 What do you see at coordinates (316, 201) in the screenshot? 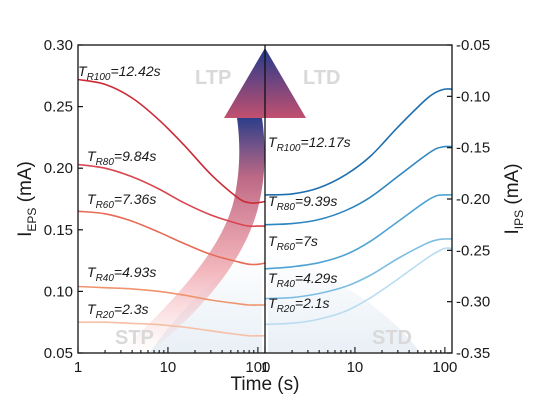
I see `annotation-value: =9.39s` at bounding box center [316, 201].